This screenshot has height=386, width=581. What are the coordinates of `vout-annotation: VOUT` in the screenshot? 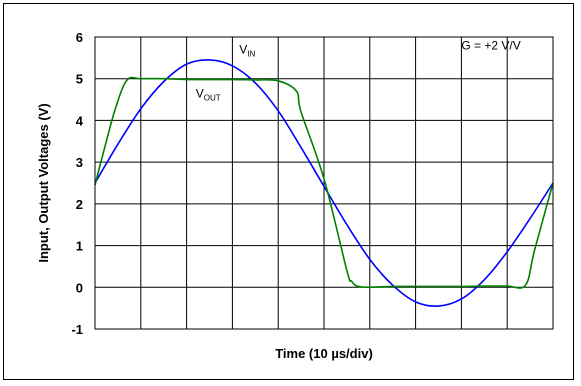 It's located at (208, 94).